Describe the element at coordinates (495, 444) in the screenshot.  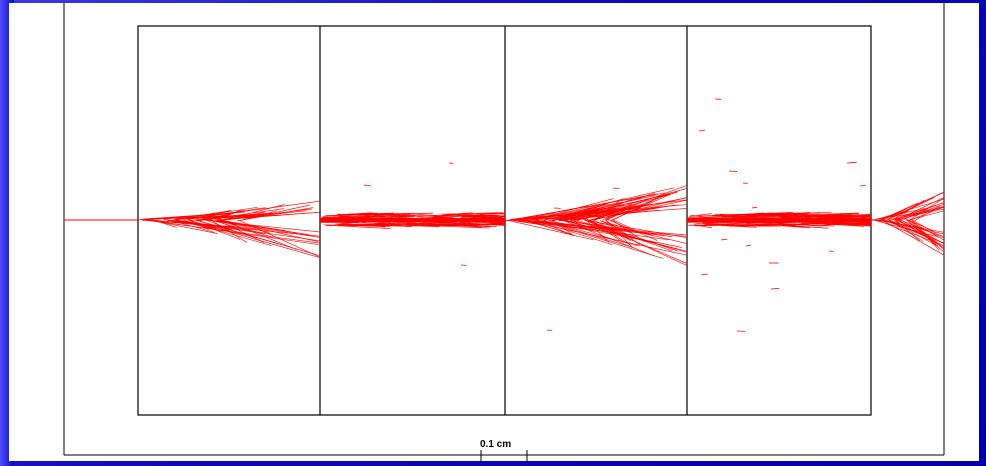
I see `scale-bar-label: 0.1 cm` at that location.